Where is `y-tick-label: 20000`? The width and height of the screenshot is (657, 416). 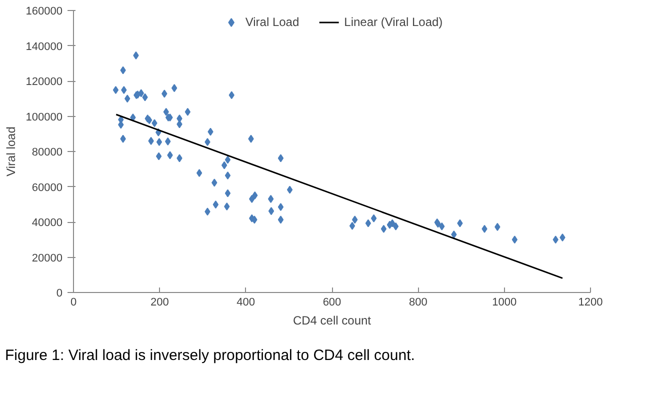
y-tick-label: 20000 is located at coordinates (47, 258).